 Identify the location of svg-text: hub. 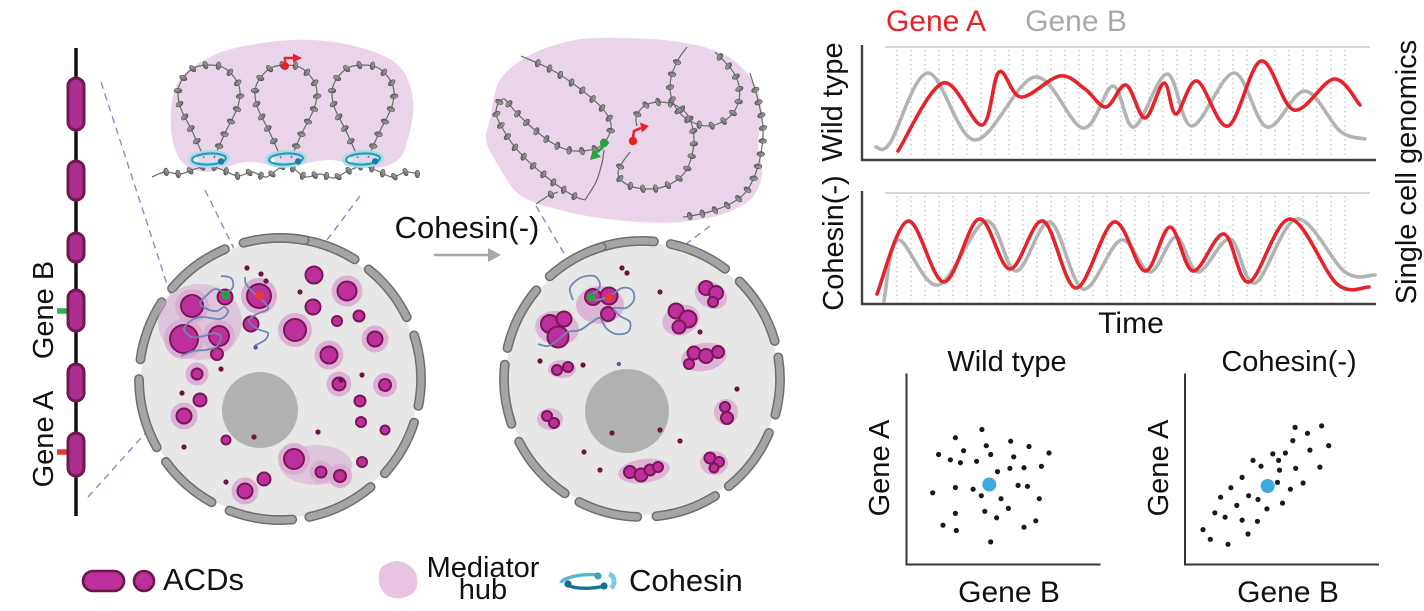
(483, 590).